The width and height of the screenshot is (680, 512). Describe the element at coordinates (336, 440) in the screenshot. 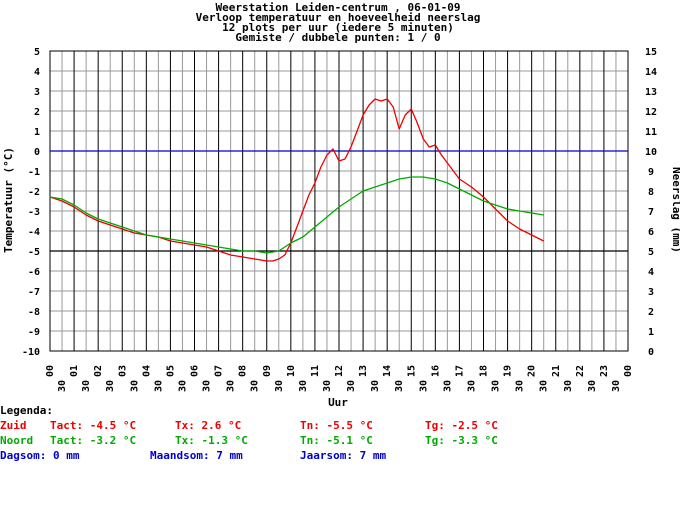

I see `legend-tn: Tn: -5.1 °C` at that location.